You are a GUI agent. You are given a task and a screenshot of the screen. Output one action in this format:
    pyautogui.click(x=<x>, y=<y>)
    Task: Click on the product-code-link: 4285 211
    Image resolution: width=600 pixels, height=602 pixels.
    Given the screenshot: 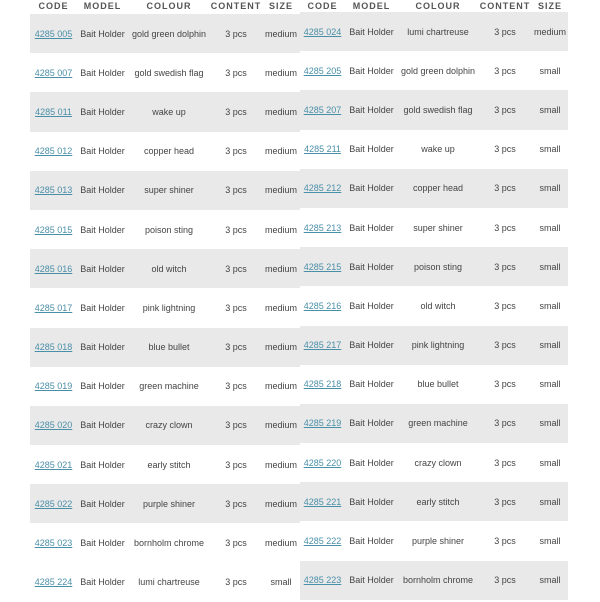 What is the action you would take?
    pyautogui.click(x=322, y=149)
    